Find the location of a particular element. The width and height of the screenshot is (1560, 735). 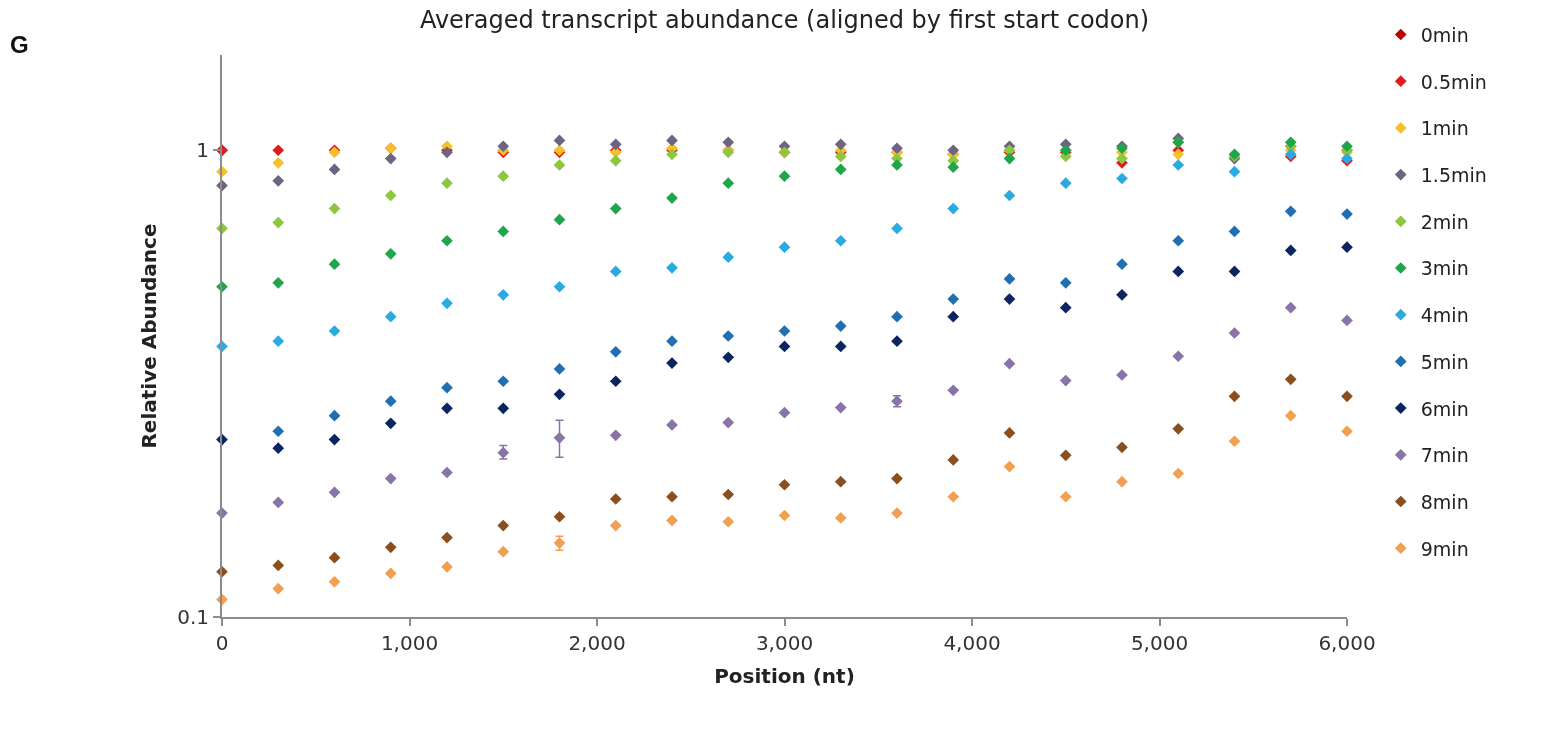

legend-label: 0.5min is located at coordinates (1453, 81).